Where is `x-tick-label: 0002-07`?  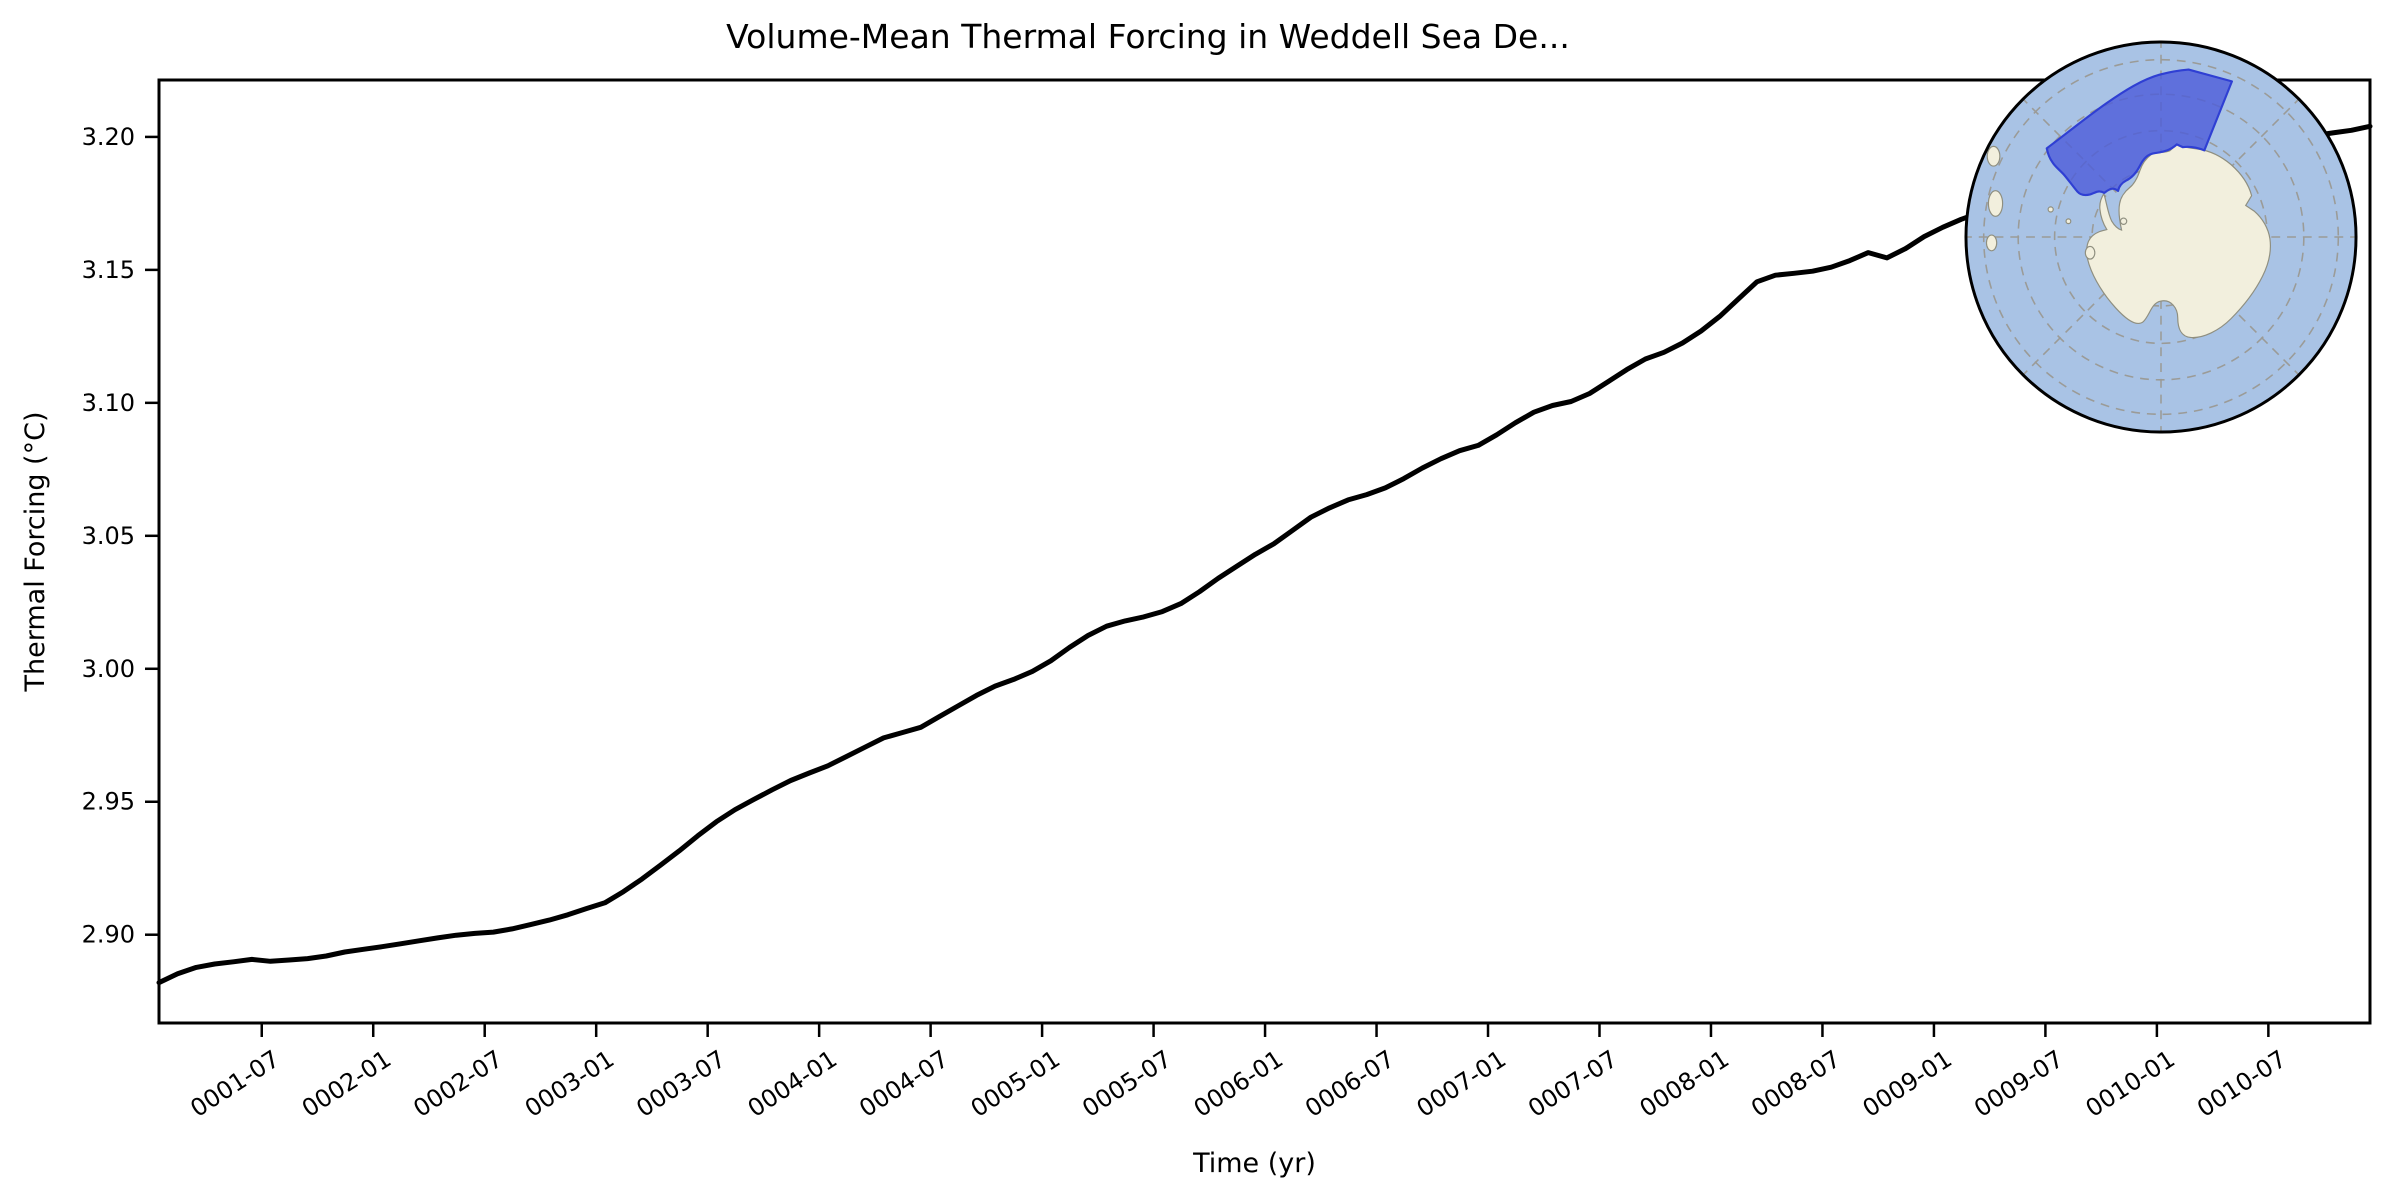 x-tick-label: 0002-07 is located at coordinates (457, 1084).